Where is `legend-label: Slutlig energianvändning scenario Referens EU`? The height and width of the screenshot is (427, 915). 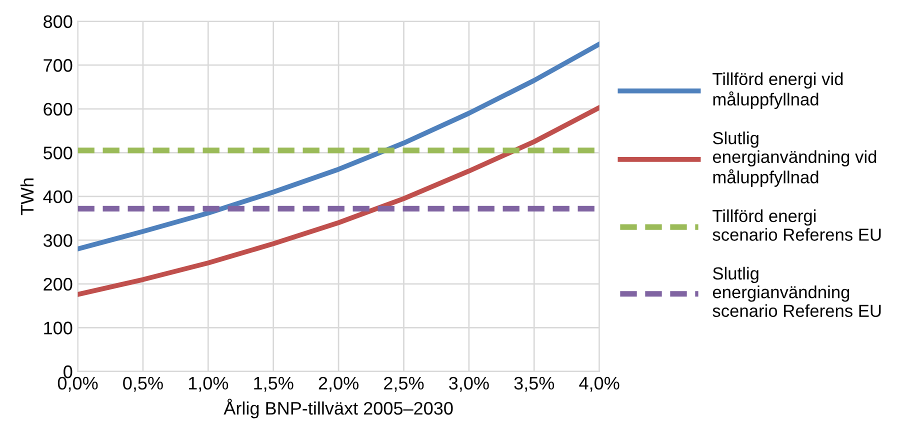 legend-label: Slutlig energianvändning scenario Referens EU is located at coordinates (796, 292).